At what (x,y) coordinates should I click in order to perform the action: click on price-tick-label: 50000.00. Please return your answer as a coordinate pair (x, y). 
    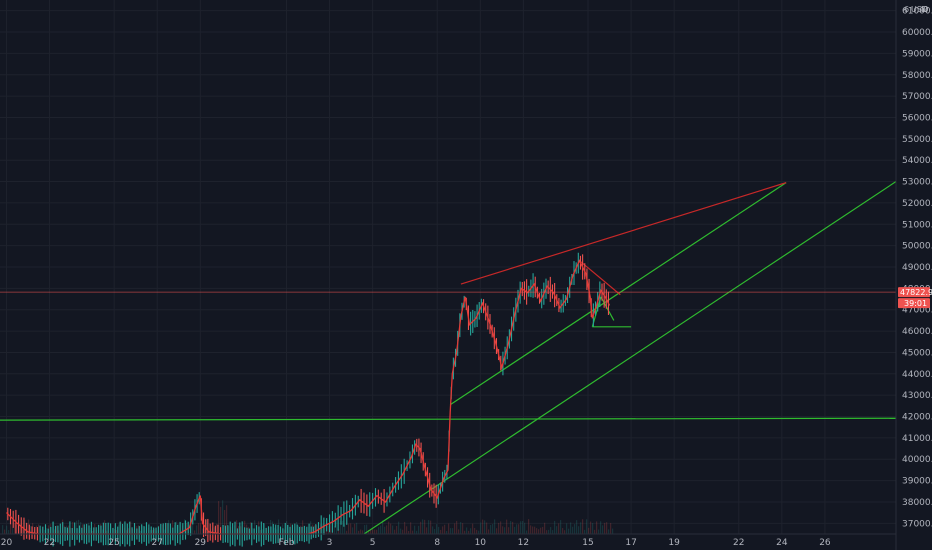
    Looking at the image, I should click on (917, 247).